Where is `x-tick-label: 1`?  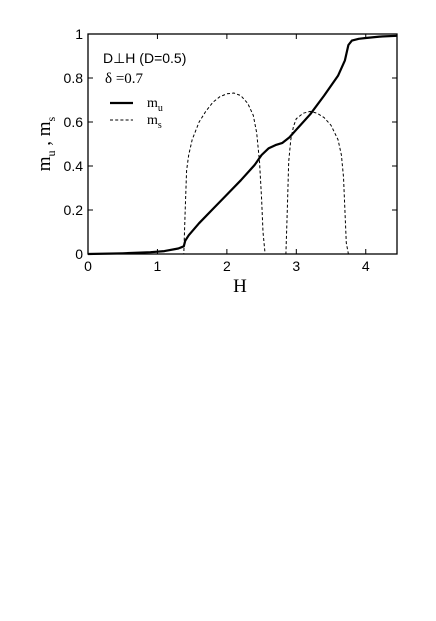
x-tick-label: 1 is located at coordinates (158, 266).